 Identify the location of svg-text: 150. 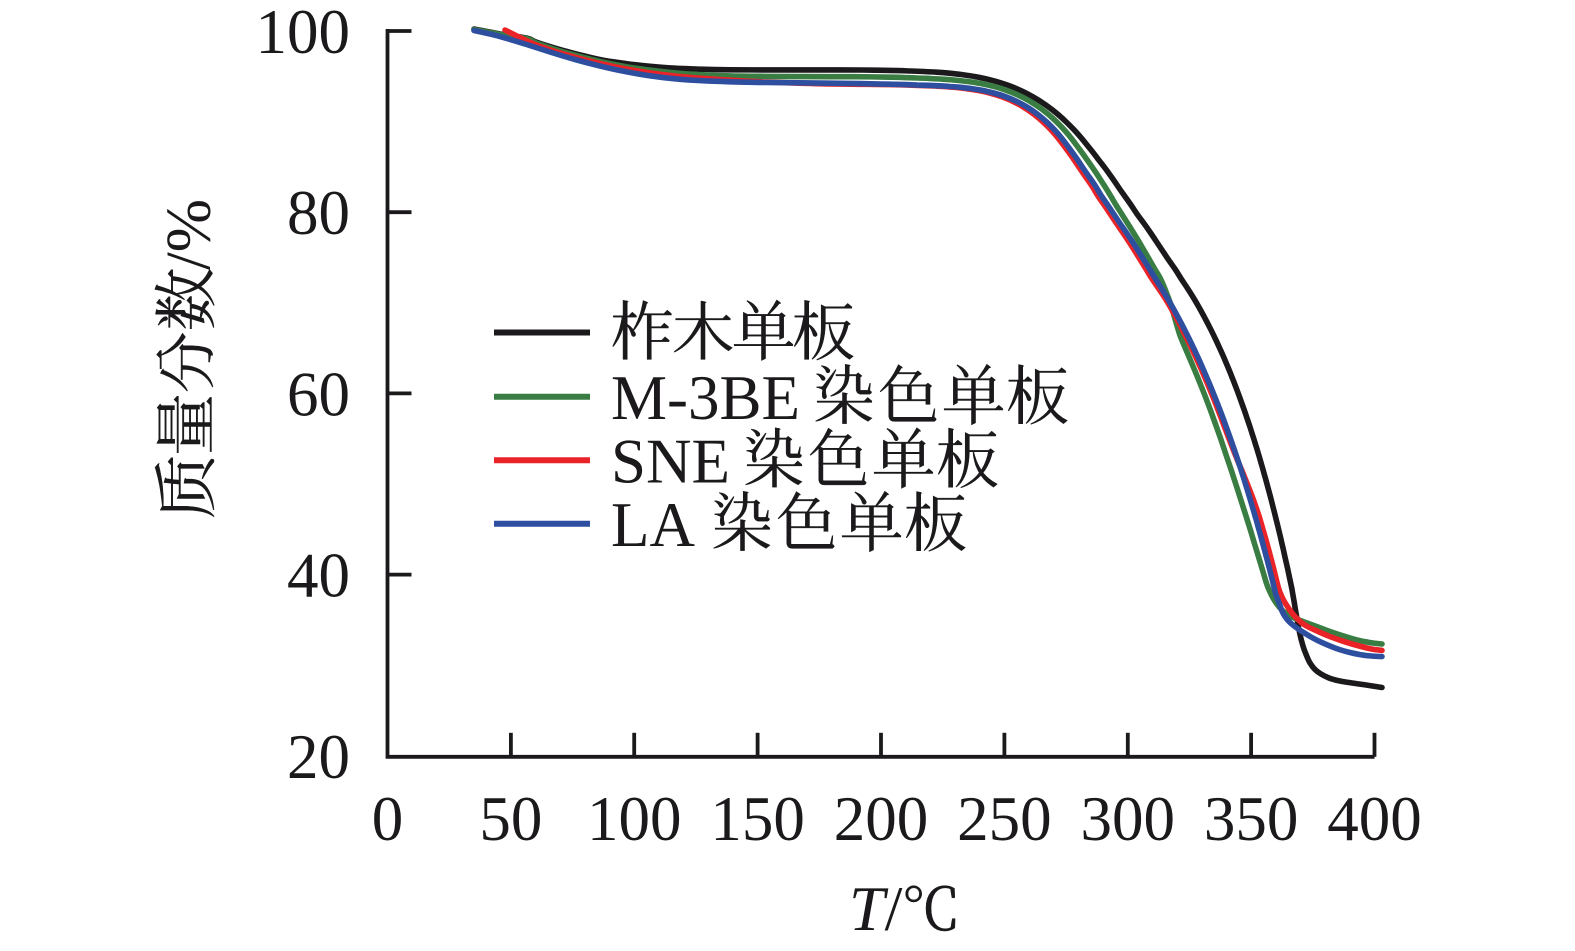
(757, 819).